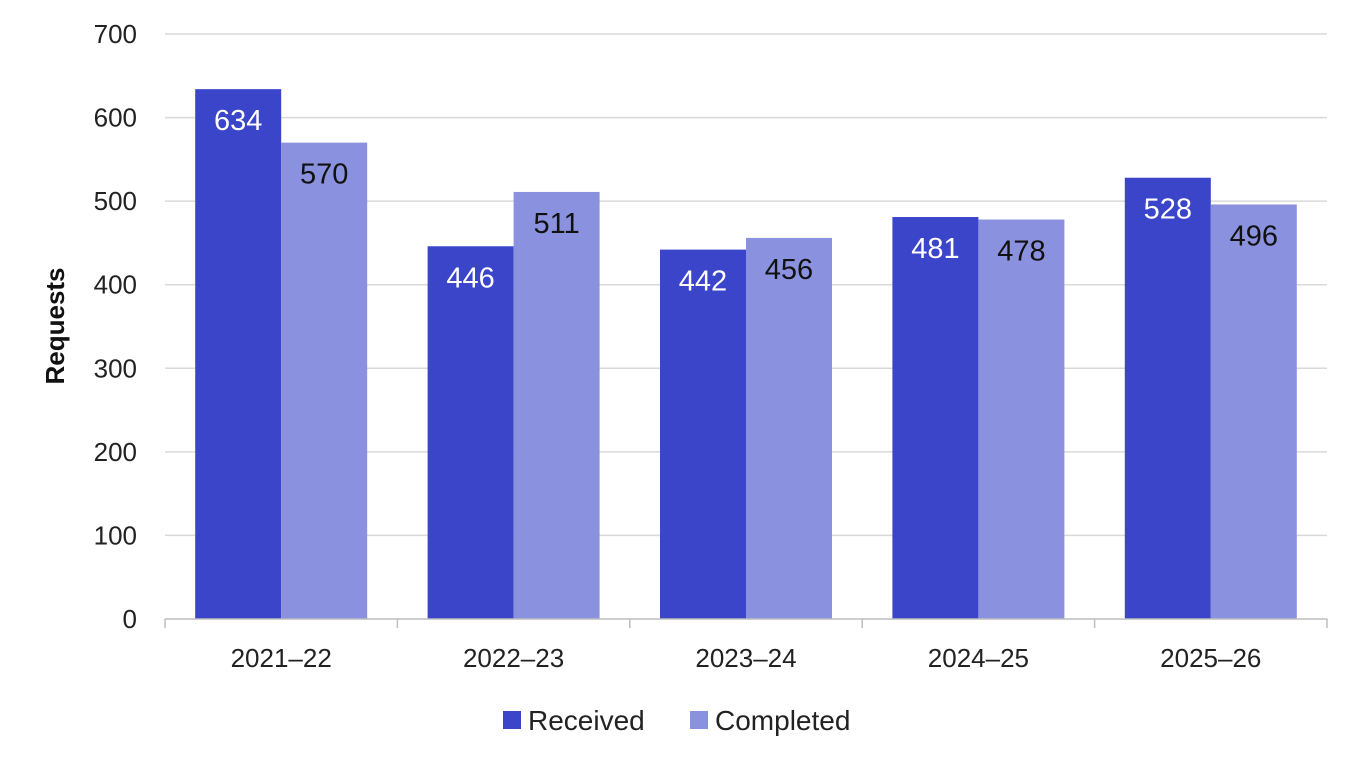 This screenshot has width=1360, height=766. What do you see at coordinates (1253, 411) in the screenshot?
I see `bar-completed-2025–26` at bounding box center [1253, 411].